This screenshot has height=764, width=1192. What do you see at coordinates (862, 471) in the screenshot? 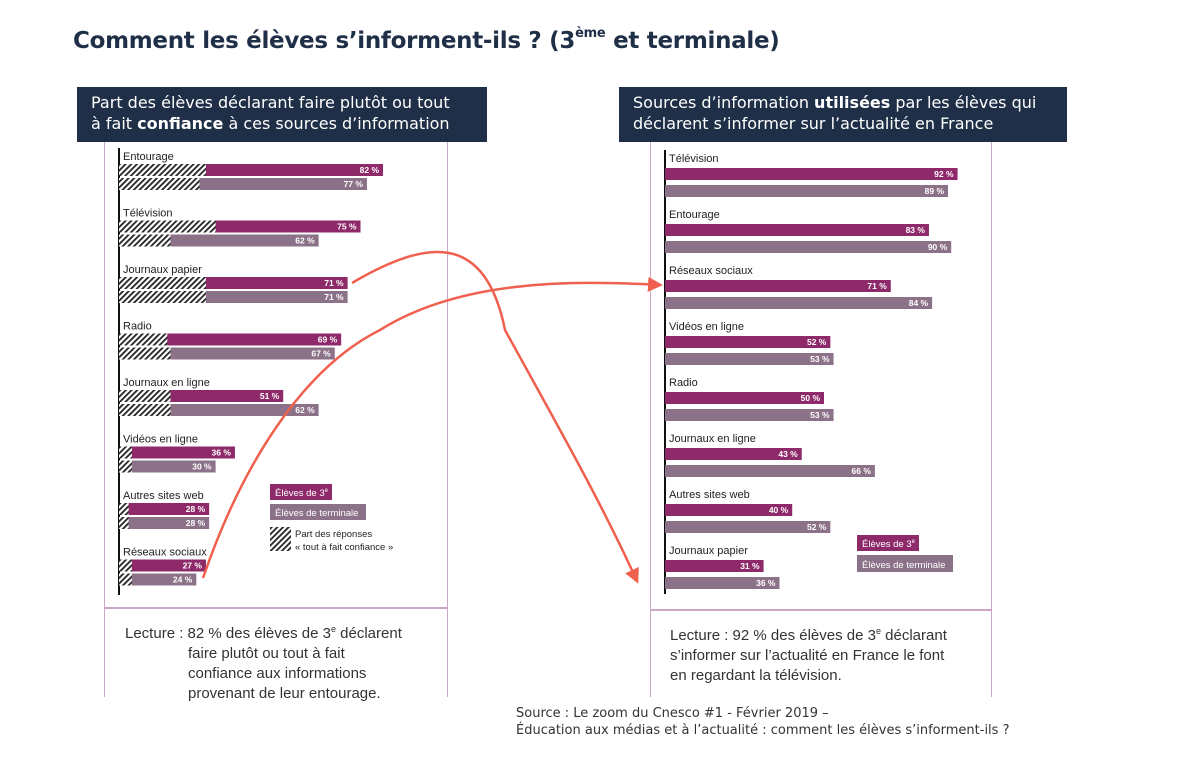
I see `value-label-terminale-journaux-en-ligne: 66 %` at bounding box center [862, 471].